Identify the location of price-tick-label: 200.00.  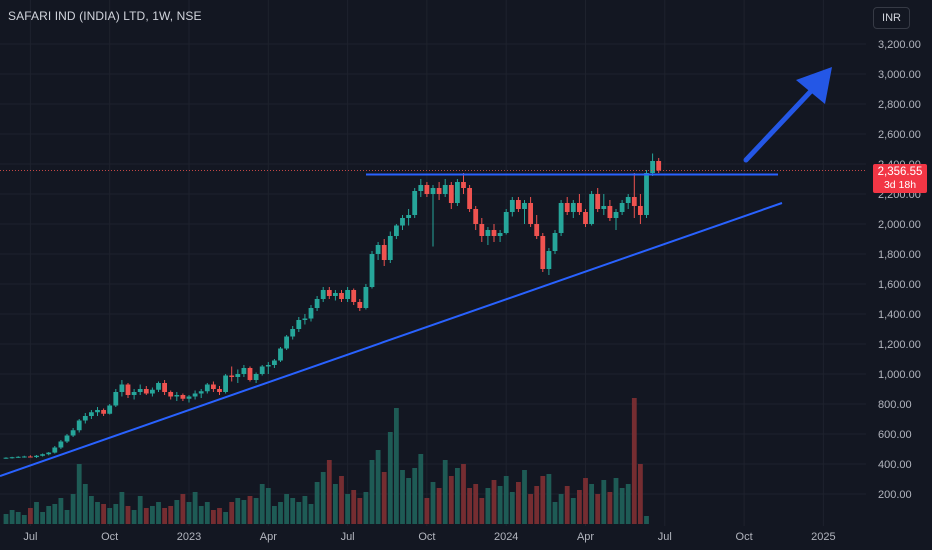
(895, 495).